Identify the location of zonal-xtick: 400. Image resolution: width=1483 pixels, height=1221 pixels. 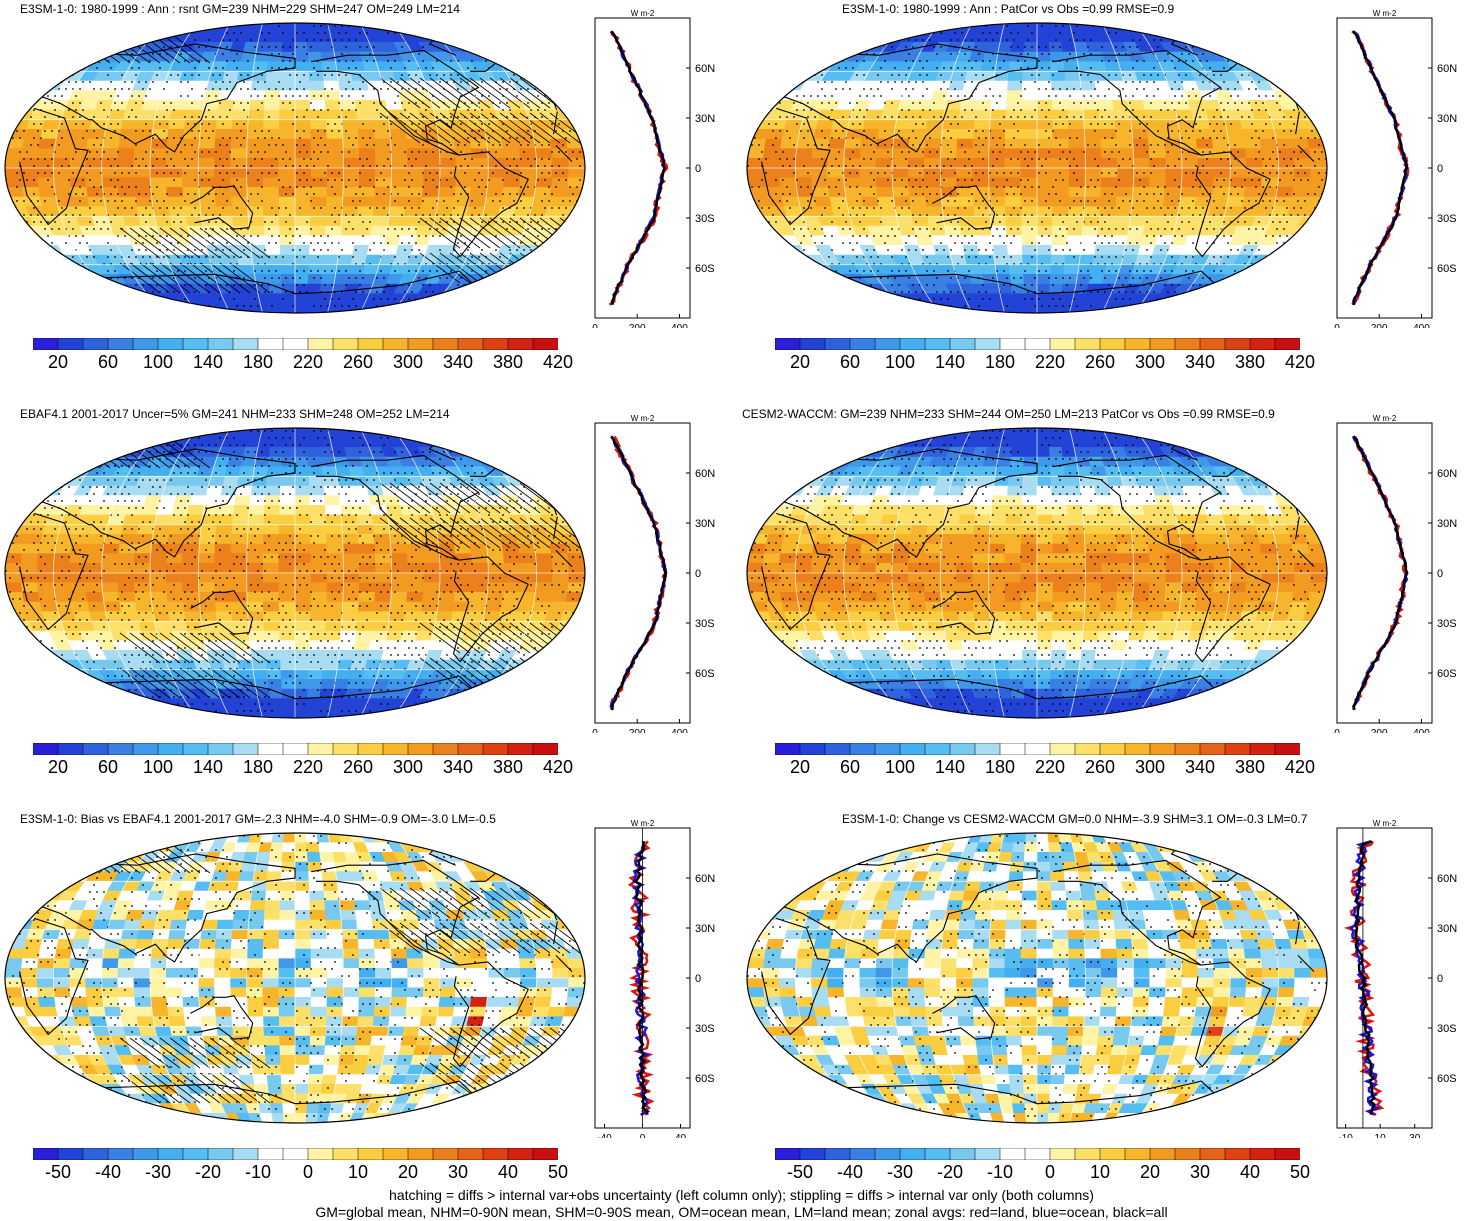
(1421, 325).